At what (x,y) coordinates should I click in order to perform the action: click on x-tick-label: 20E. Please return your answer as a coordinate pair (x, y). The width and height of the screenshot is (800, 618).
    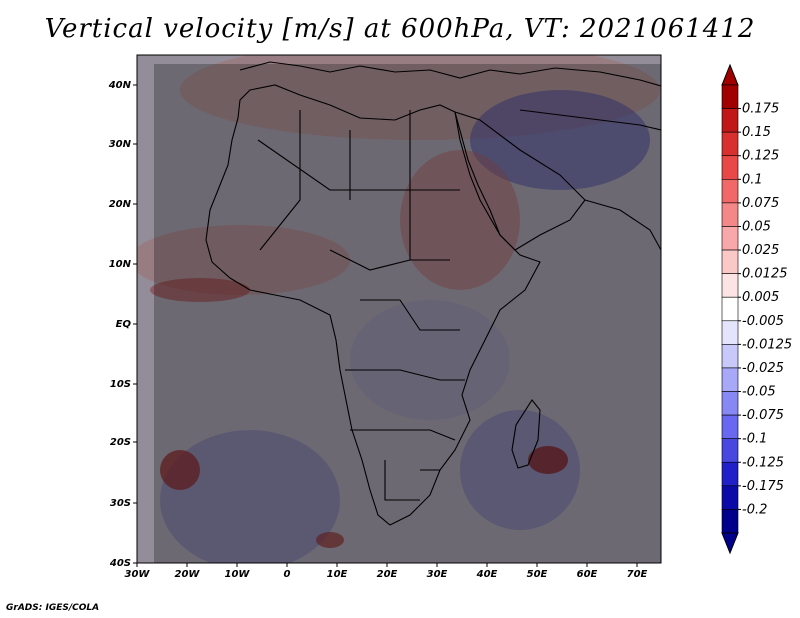
    Looking at the image, I should click on (387, 574).